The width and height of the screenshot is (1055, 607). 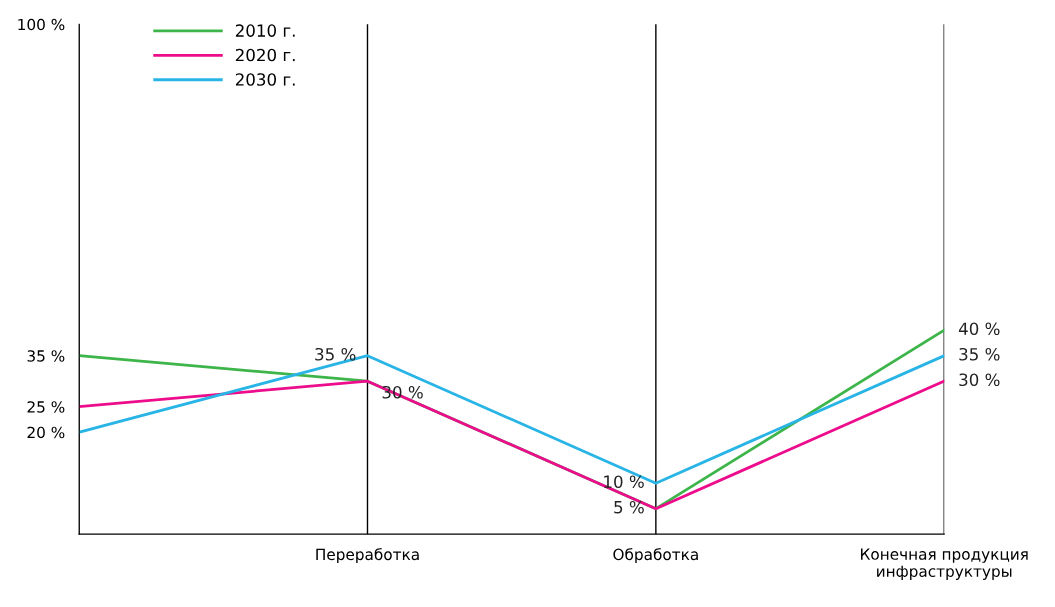 I want to click on legend-label: 2010 г., so click(x=265, y=30).